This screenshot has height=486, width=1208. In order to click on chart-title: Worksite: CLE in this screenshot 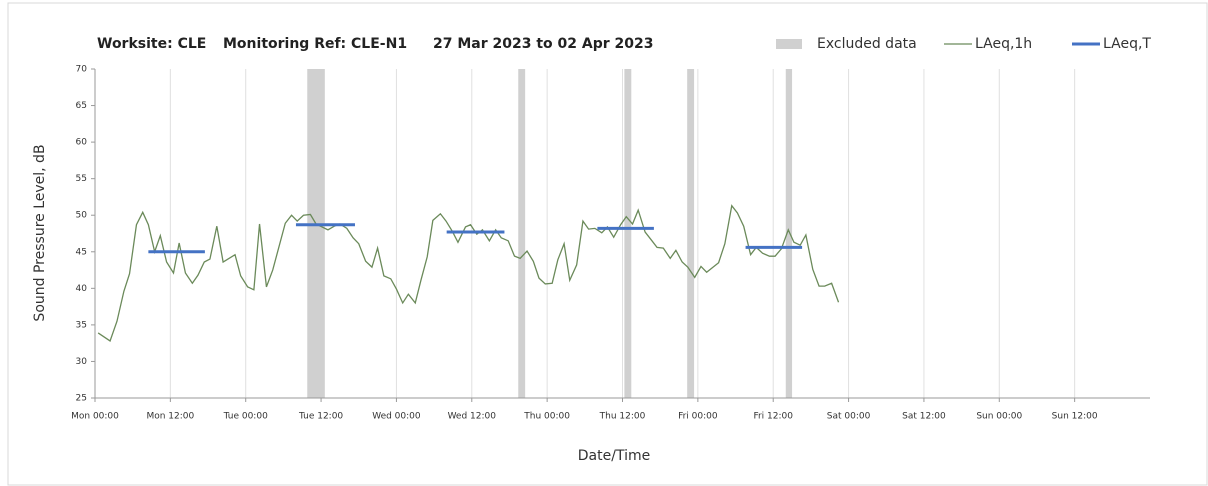, I will do `click(151, 44)`.